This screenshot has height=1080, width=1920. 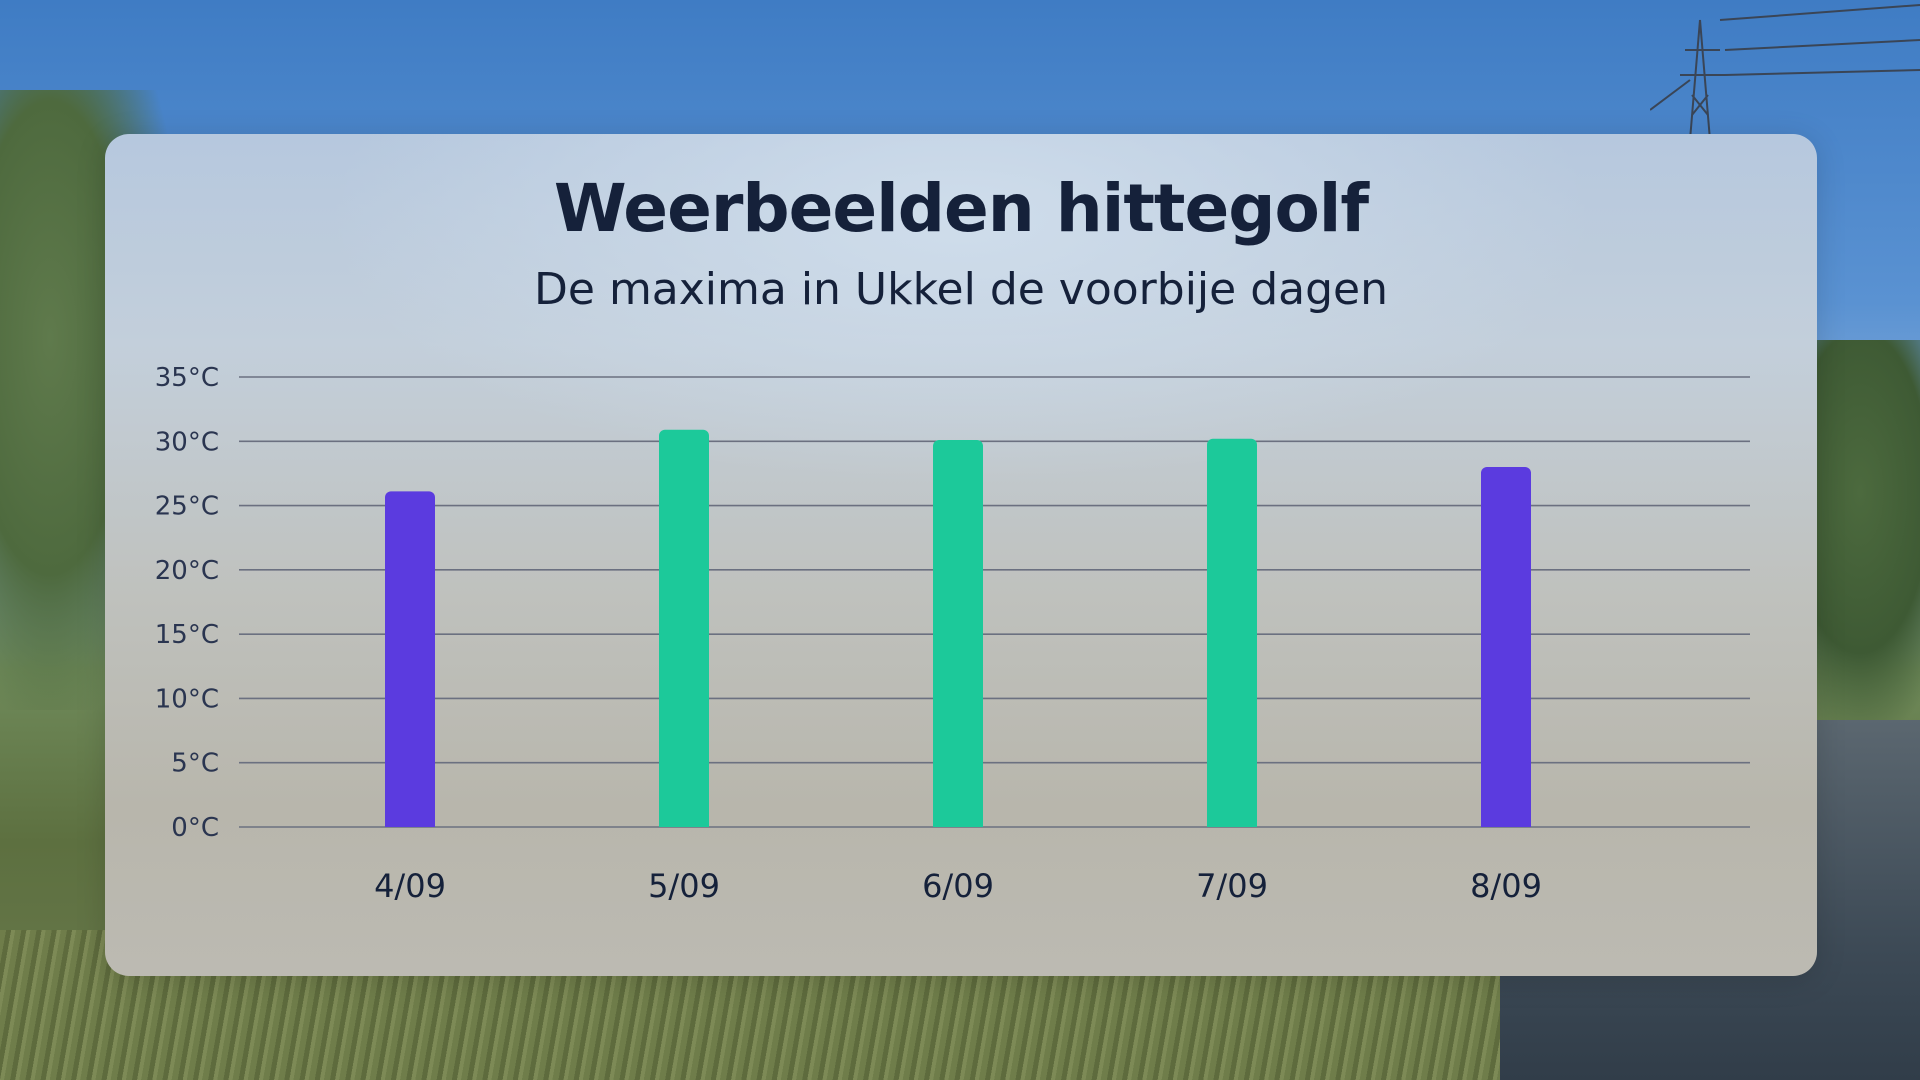 I want to click on y-tick-label: 30°C, so click(x=187, y=442).